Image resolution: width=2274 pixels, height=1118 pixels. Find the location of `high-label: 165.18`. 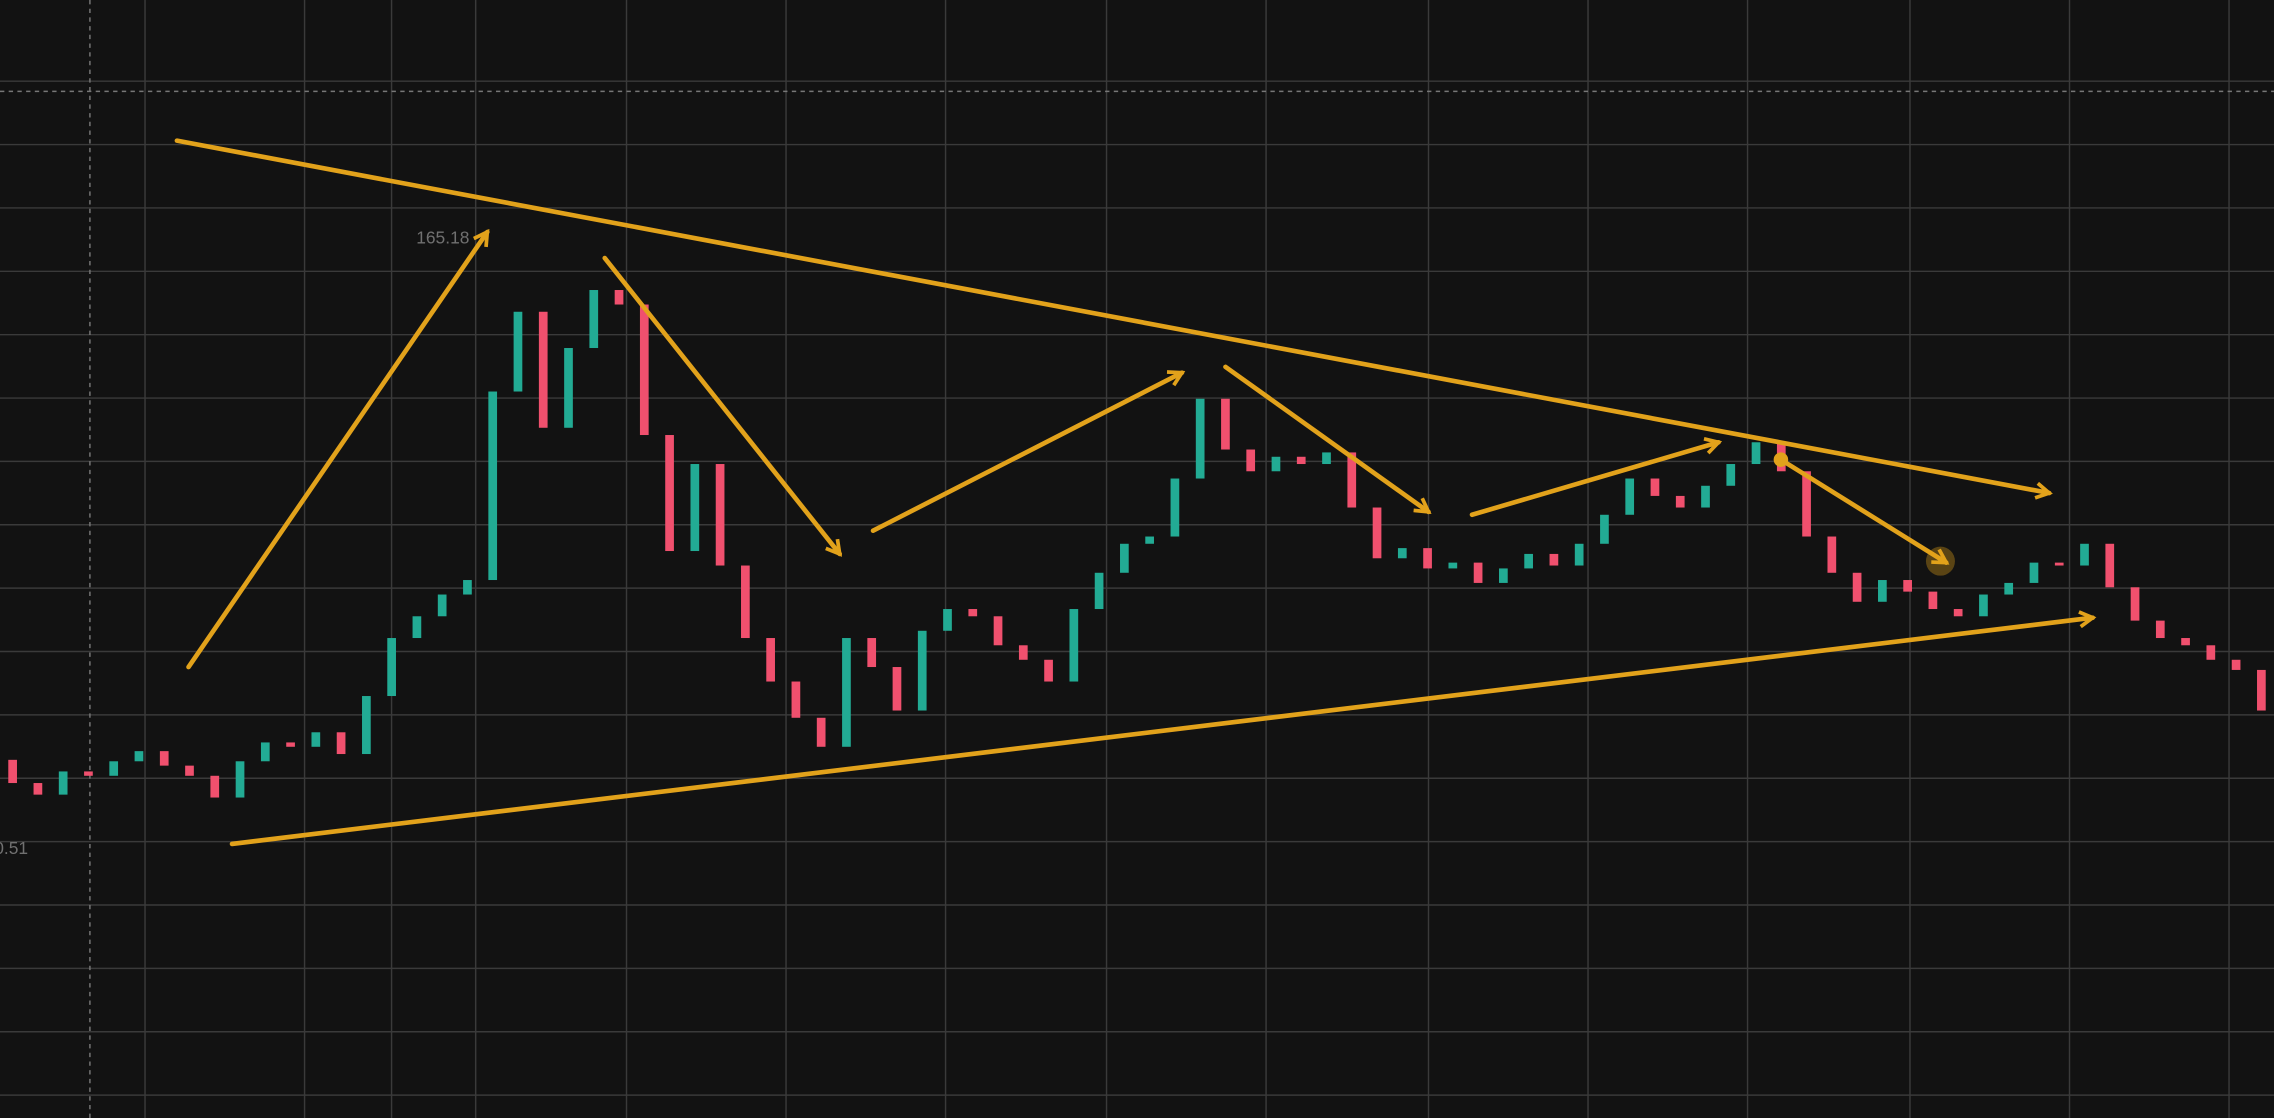

high-label: 165.18 is located at coordinates (442, 238).